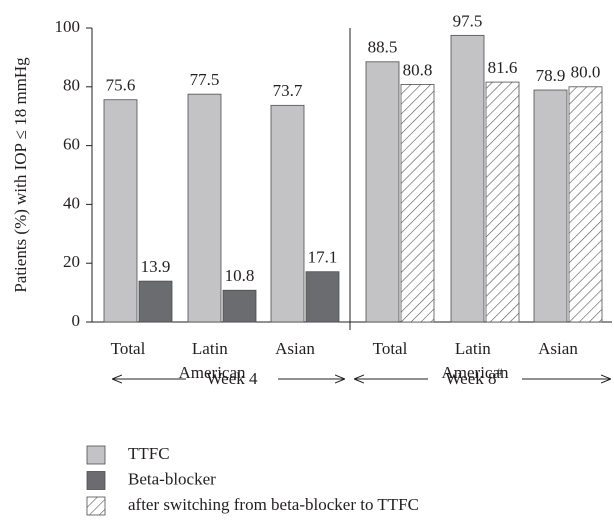 The height and width of the screenshot is (520, 614). What do you see at coordinates (172, 478) in the screenshot?
I see `legend-label: Beta-blocker` at bounding box center [172, 478].